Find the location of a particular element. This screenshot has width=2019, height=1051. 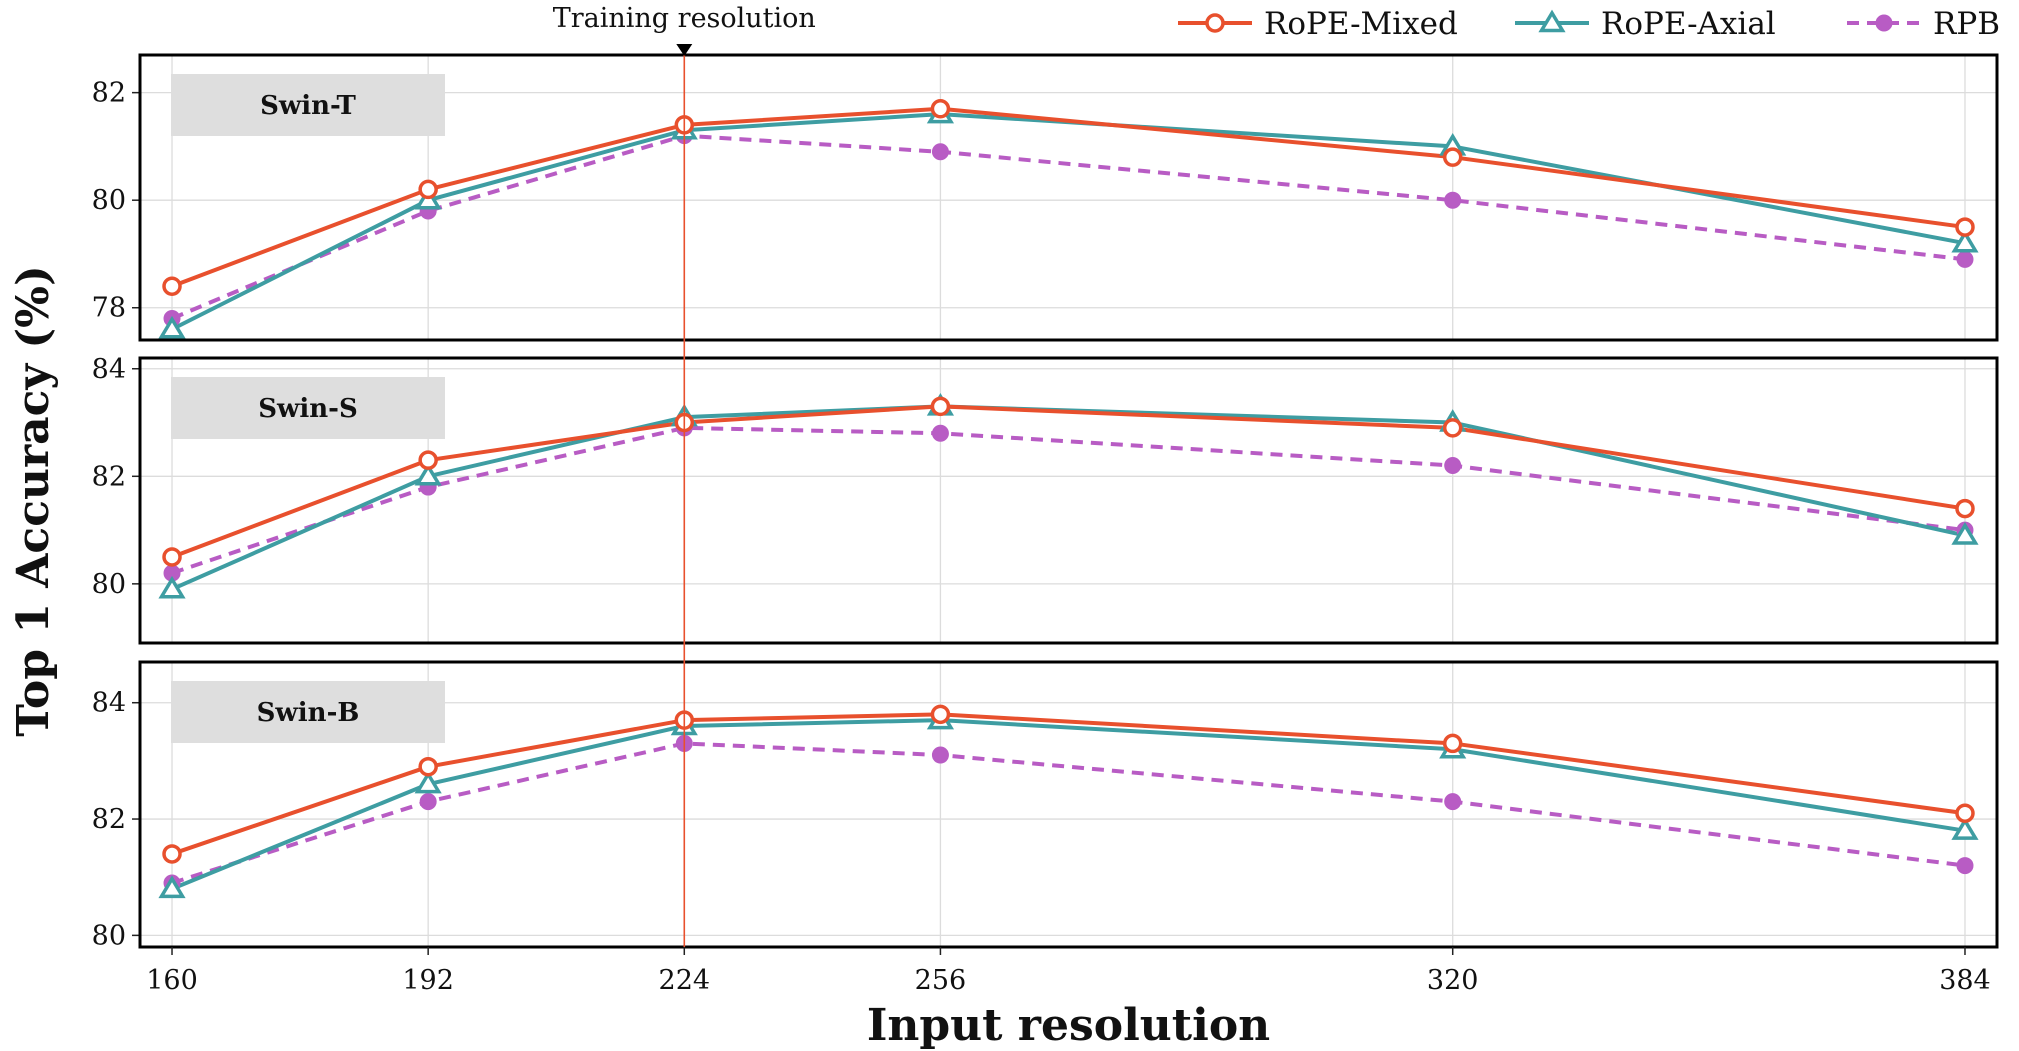

legend-item-rope-axial: RoPE-Axial is located at coordinates (1645, 24).